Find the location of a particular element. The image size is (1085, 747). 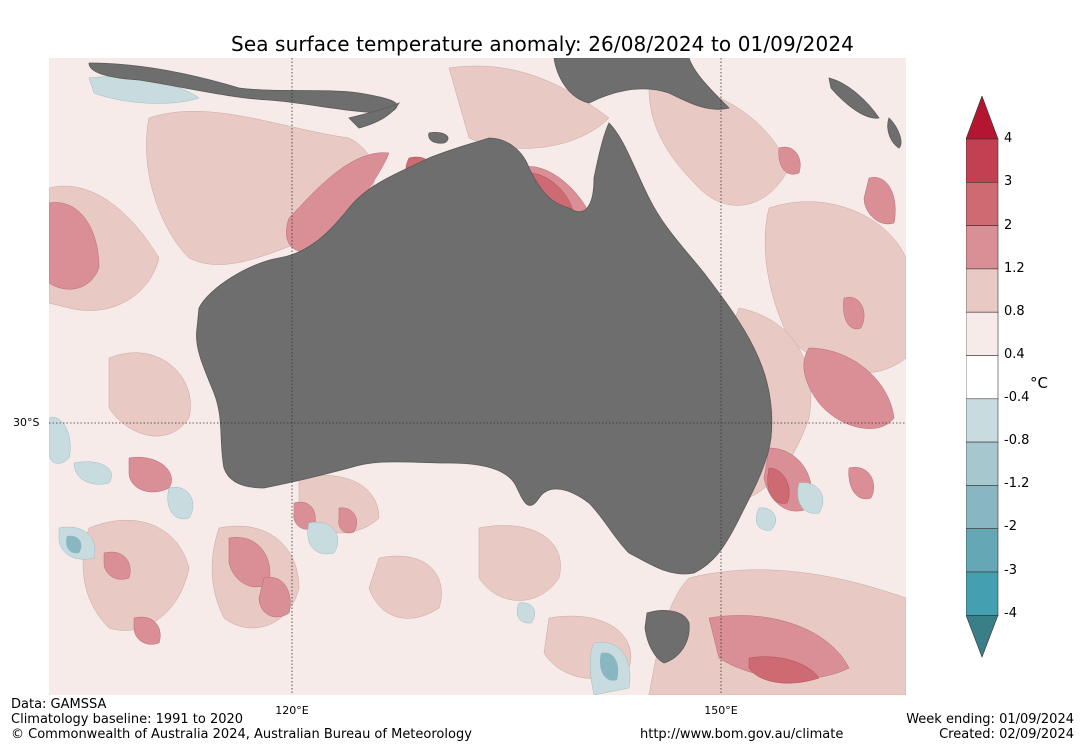

new-guinea-landmass is located at coordinates (641, 84).